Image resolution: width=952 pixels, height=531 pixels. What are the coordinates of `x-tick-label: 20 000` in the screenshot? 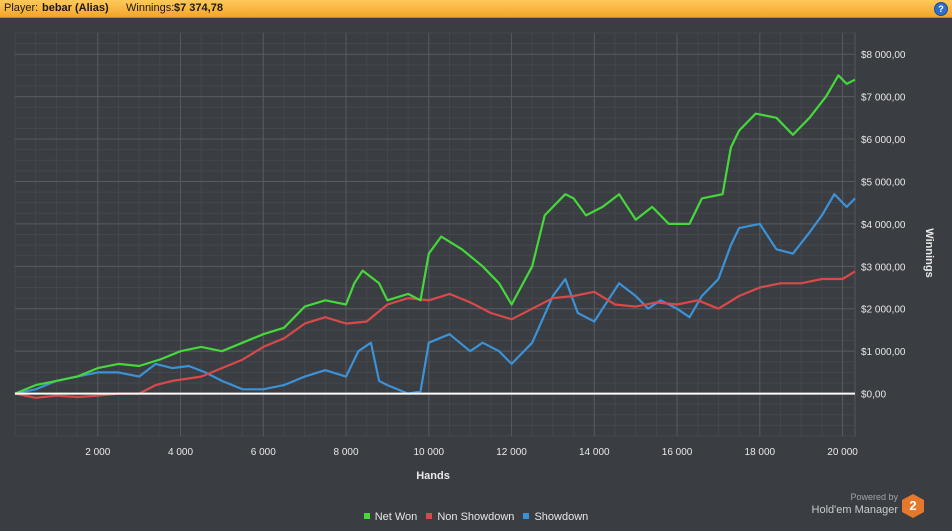 It's located at (842, 452).